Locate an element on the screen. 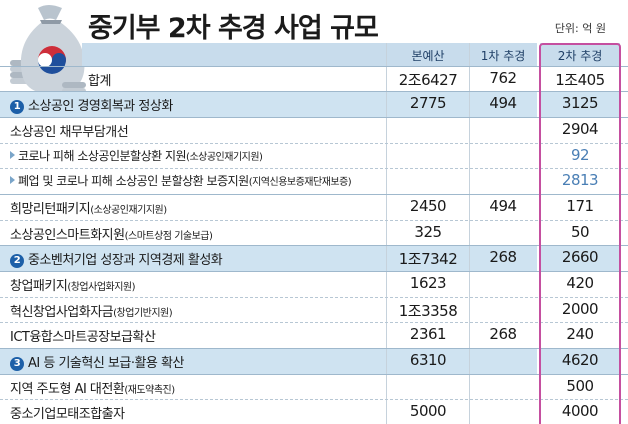 The image size is (628, 424). first-supplementary-value: 762 is located at coordinates (503, 78).